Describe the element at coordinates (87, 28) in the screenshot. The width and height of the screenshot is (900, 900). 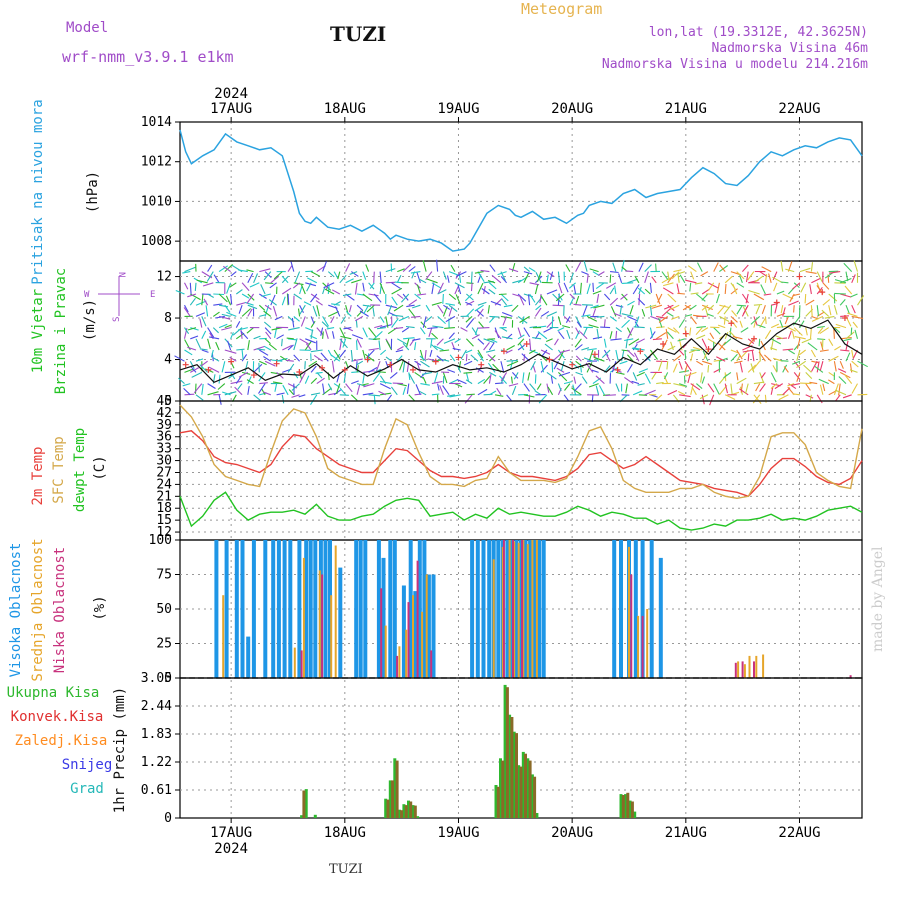
I see `model-label: Model` at that location.